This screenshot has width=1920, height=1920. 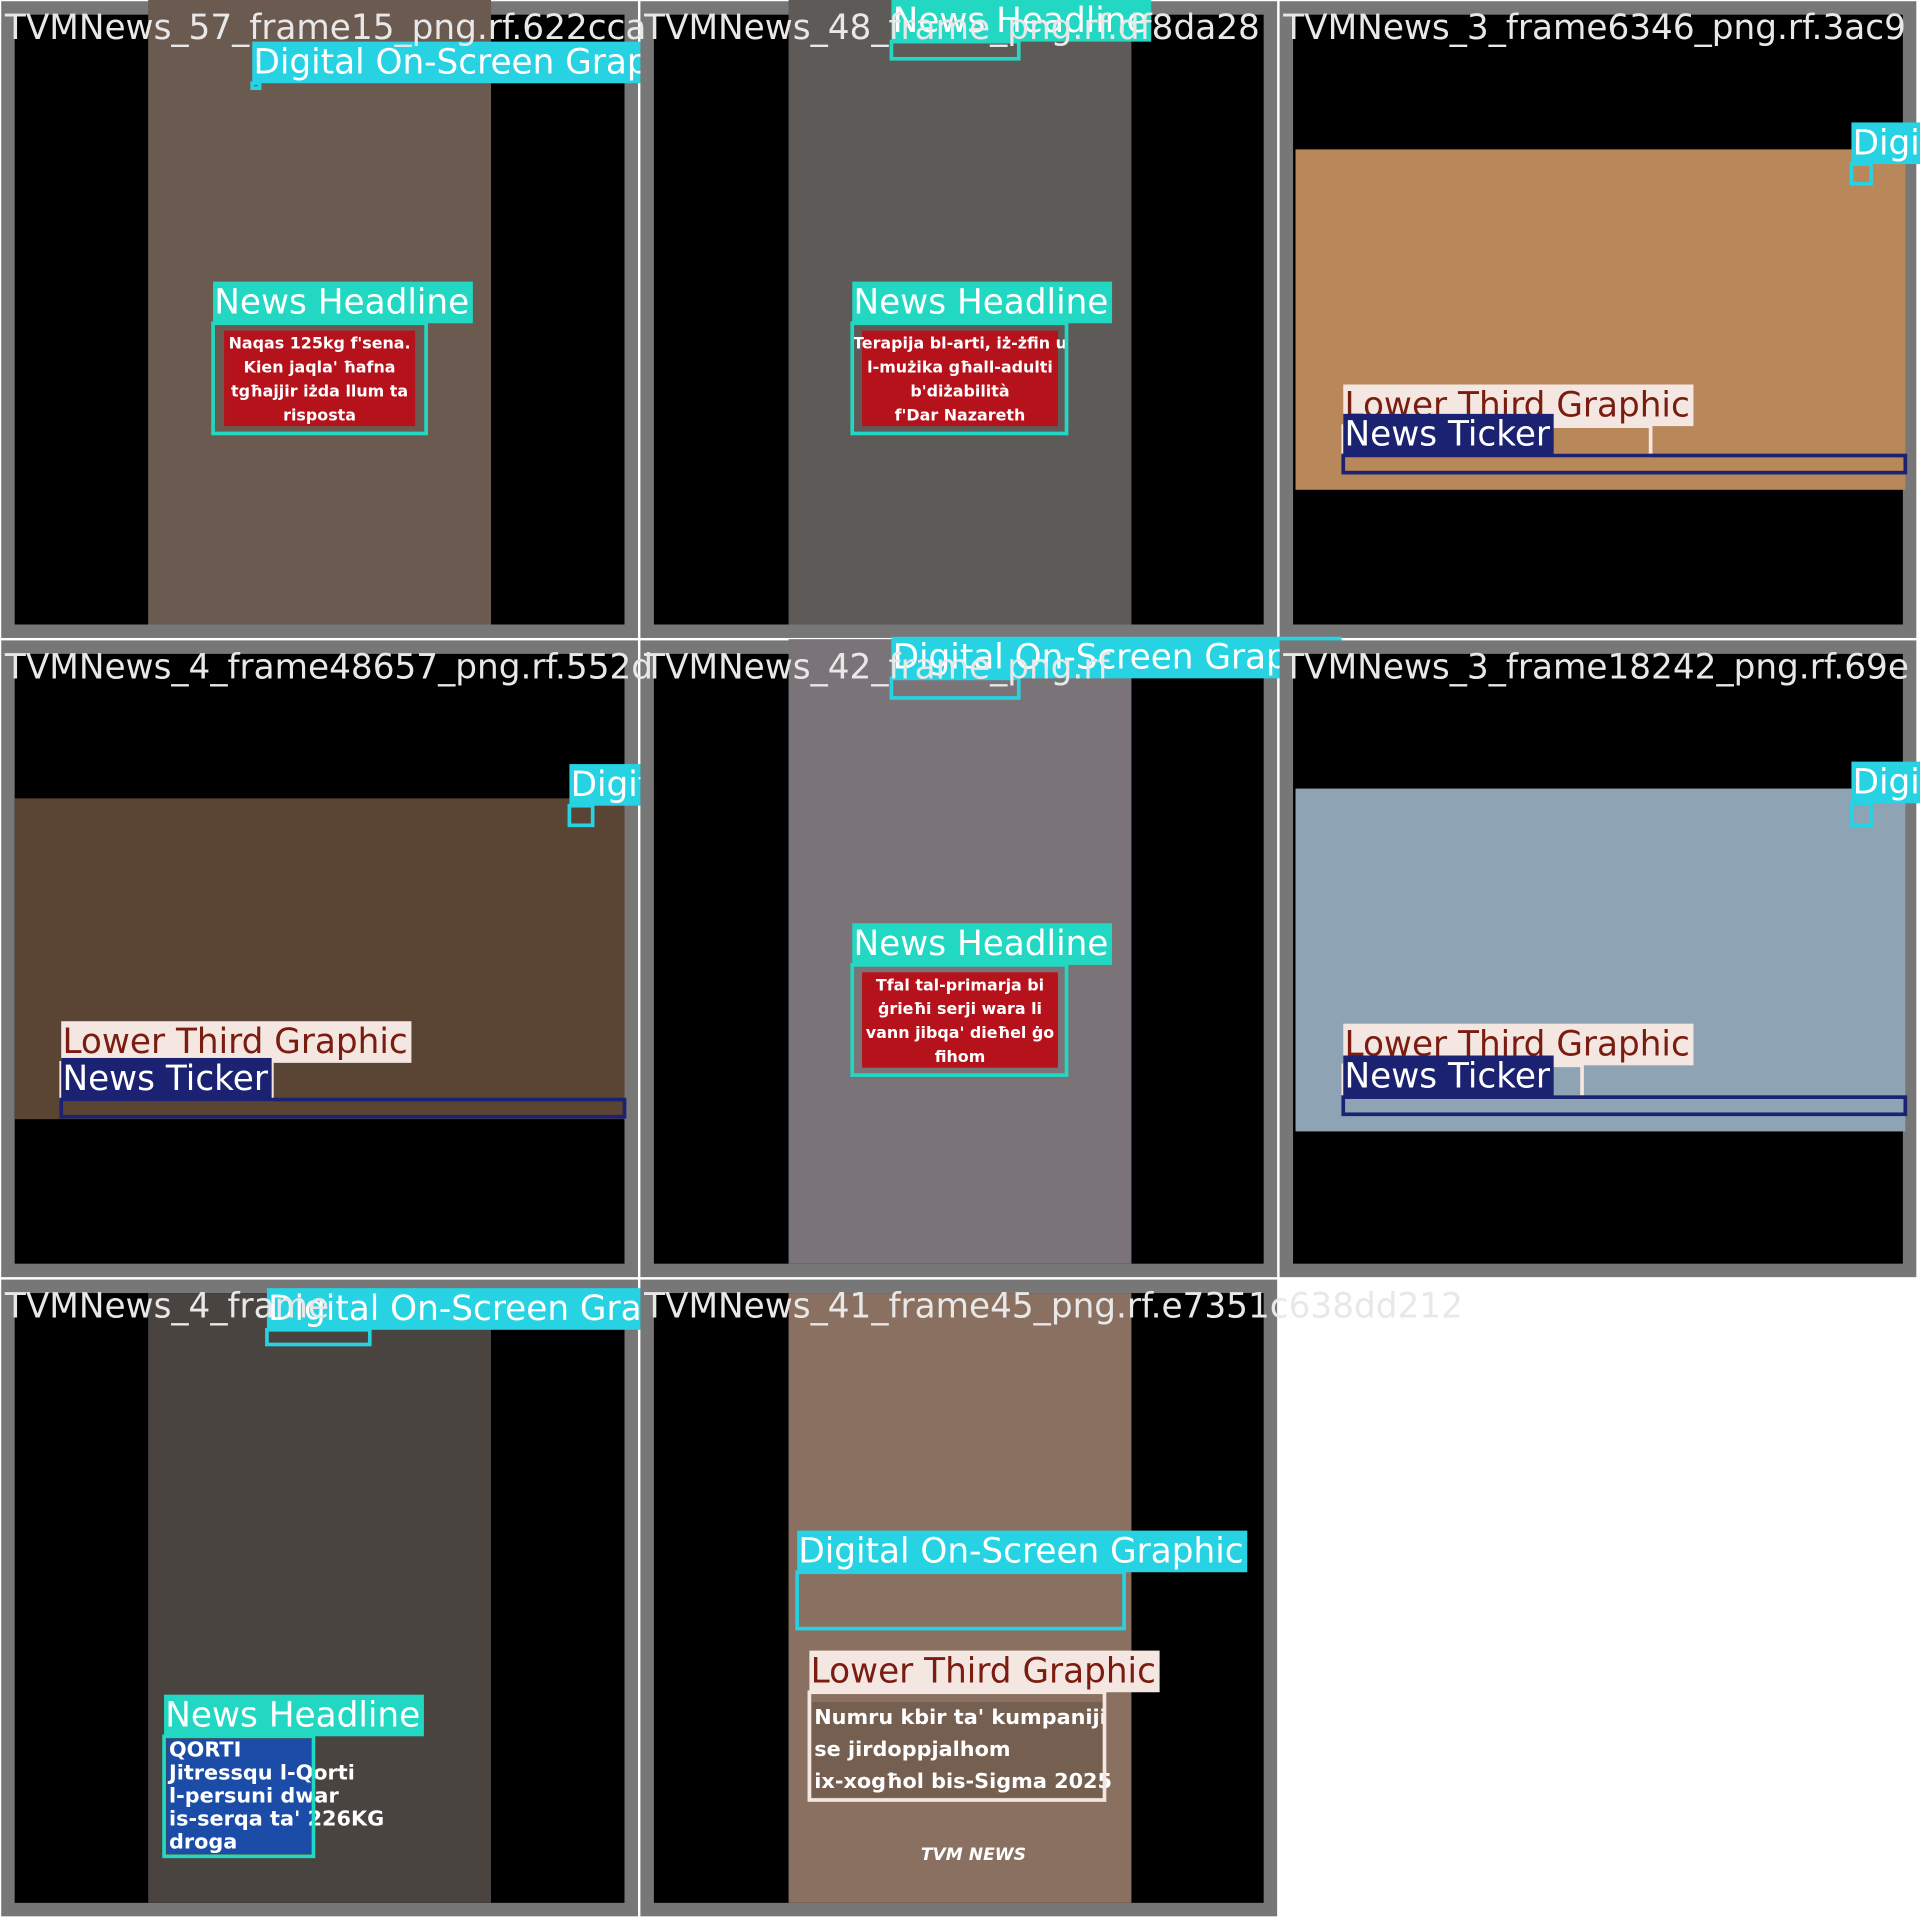 I want to click on overlay-line: fihom, so click(x=960, y=1056).